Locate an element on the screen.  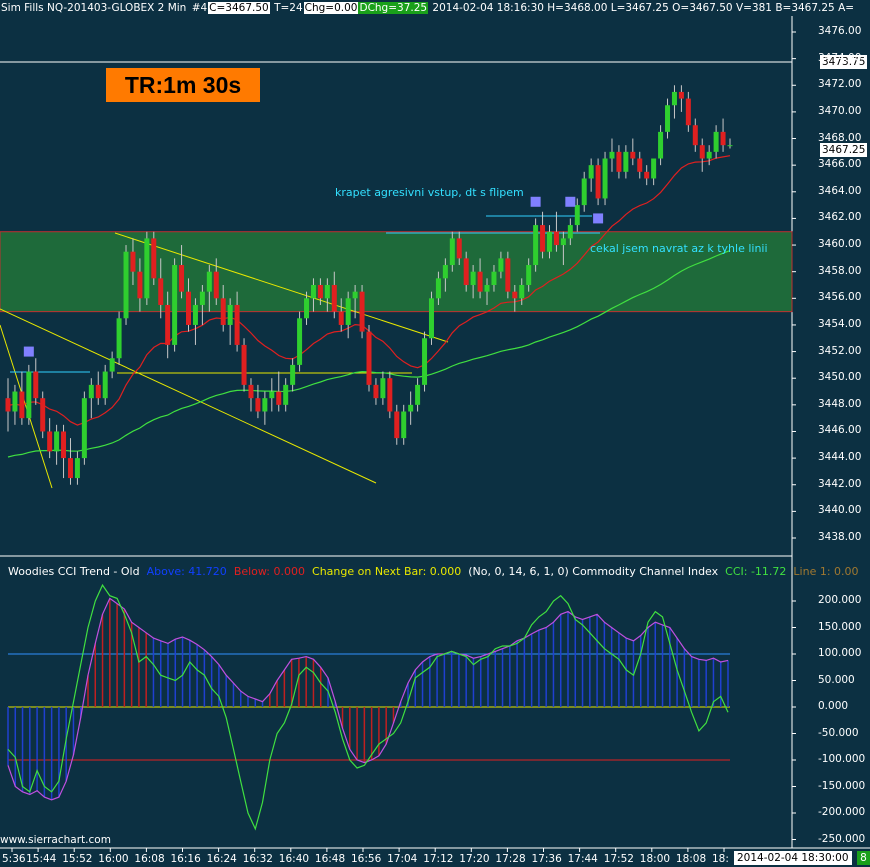
time-tick-label: 16:16 is located at coordinates (185, 859).